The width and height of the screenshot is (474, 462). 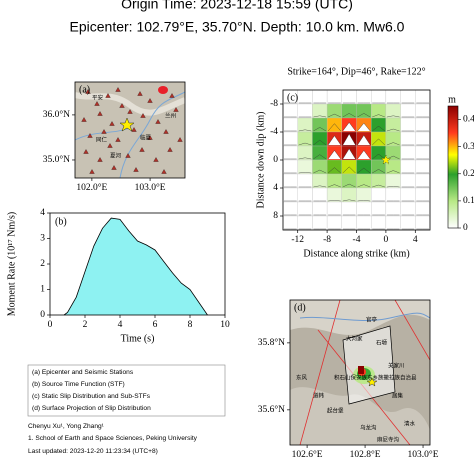 What do you see at coordinates (410, 424) in the screenshot?
I see `place: 清水` at bounding box center [410, 424].